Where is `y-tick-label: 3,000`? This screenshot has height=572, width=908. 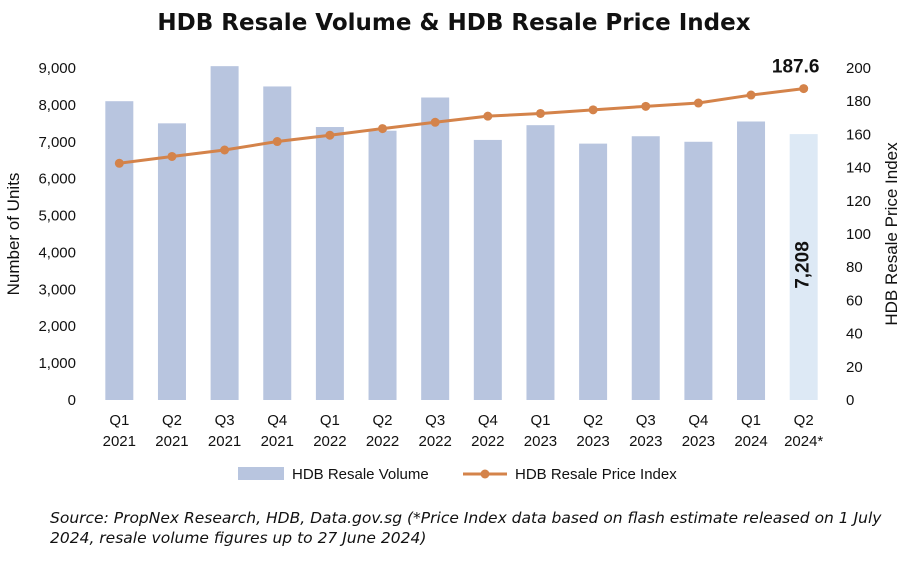 y-tick-label: 3,000 is located at coordinates (57, 289).